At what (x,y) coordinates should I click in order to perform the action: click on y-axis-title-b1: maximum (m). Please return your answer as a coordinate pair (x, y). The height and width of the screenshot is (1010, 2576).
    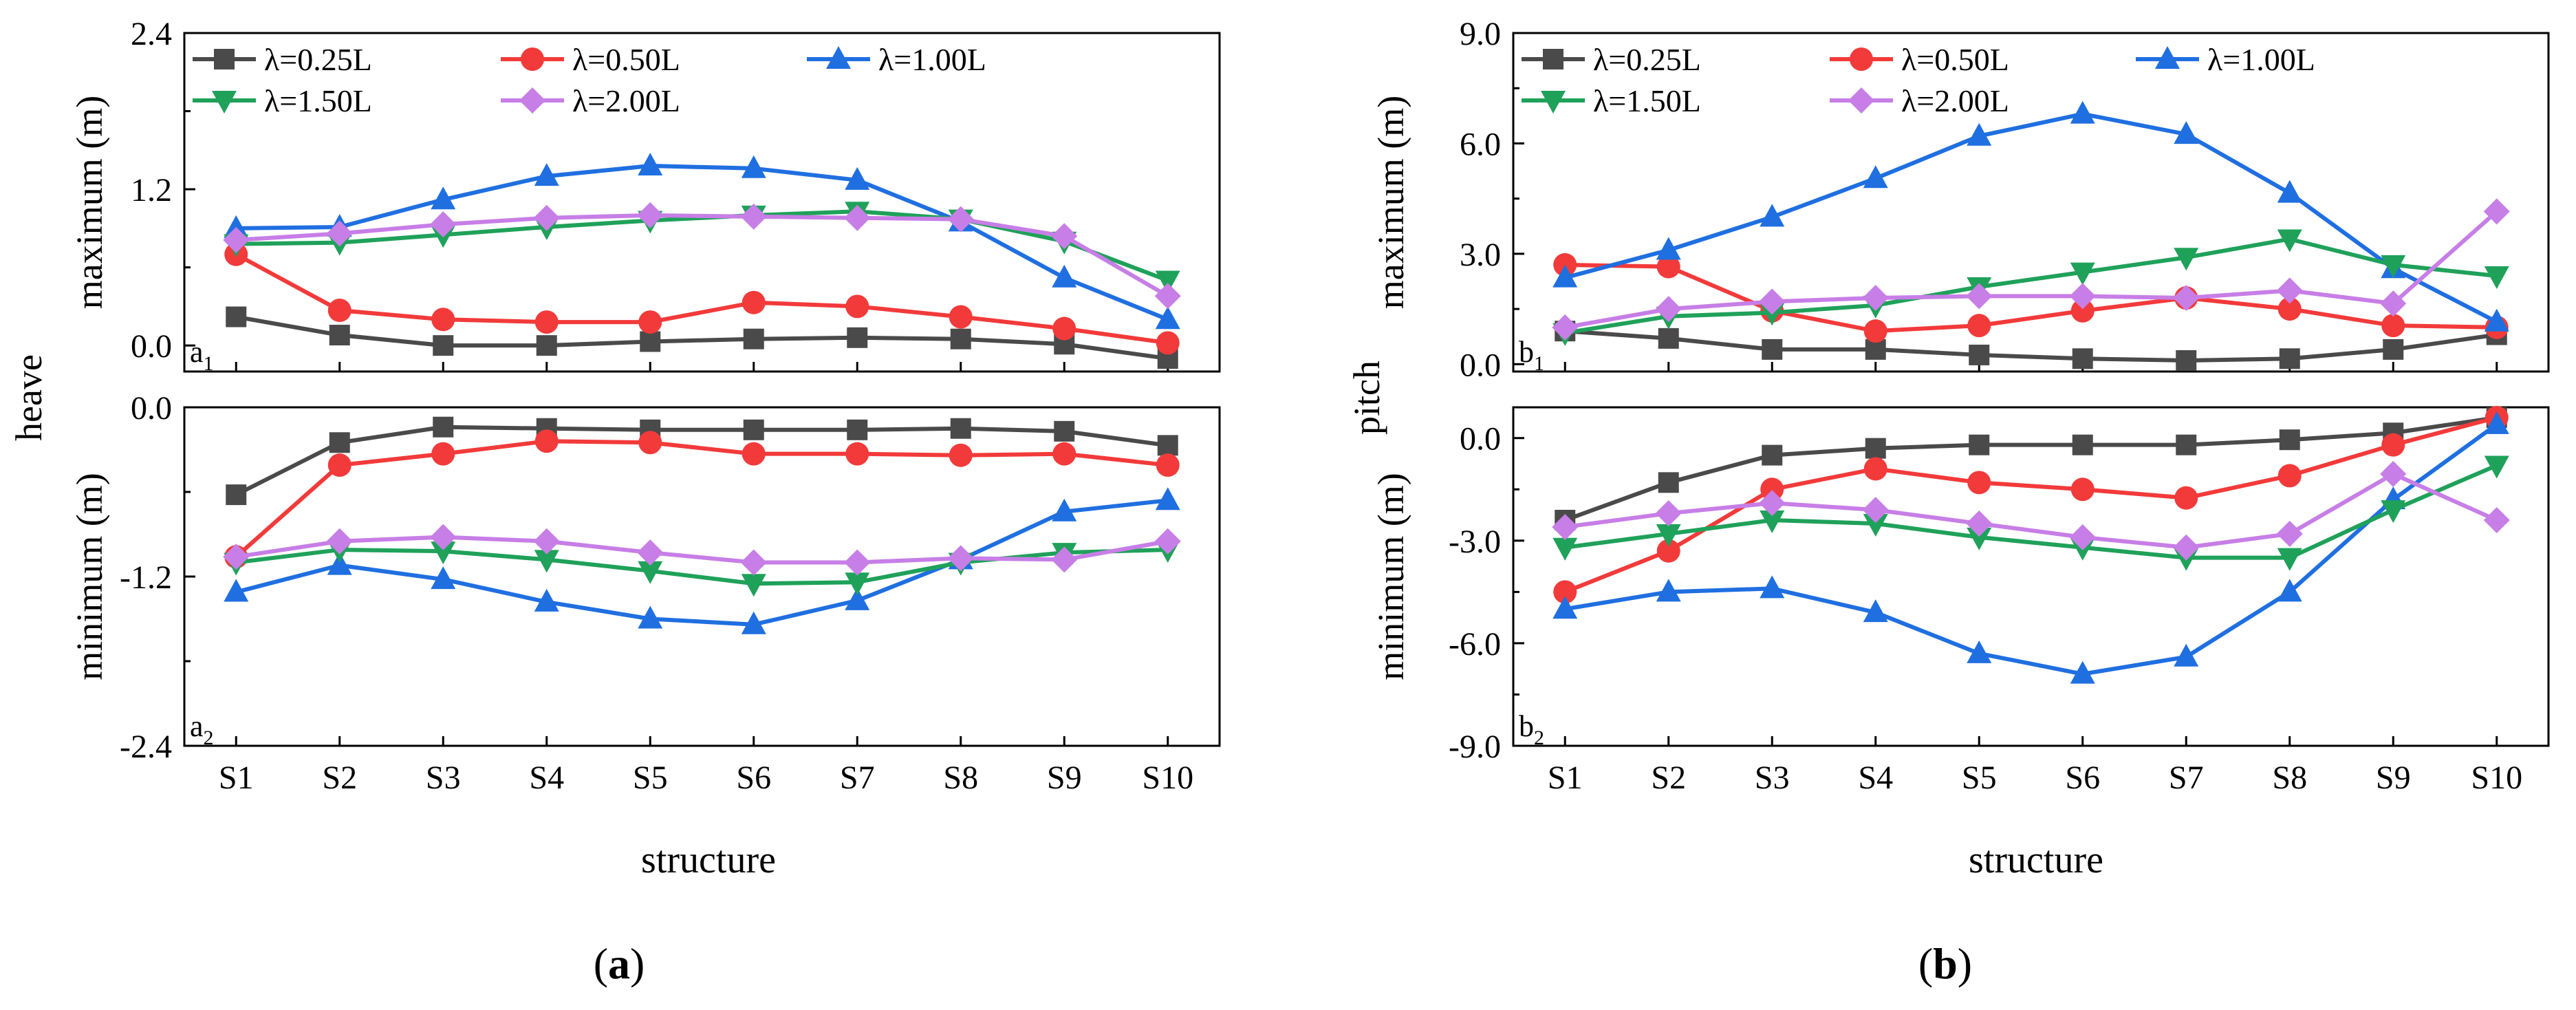
    Looking at the image, I should click on (1390, 202).